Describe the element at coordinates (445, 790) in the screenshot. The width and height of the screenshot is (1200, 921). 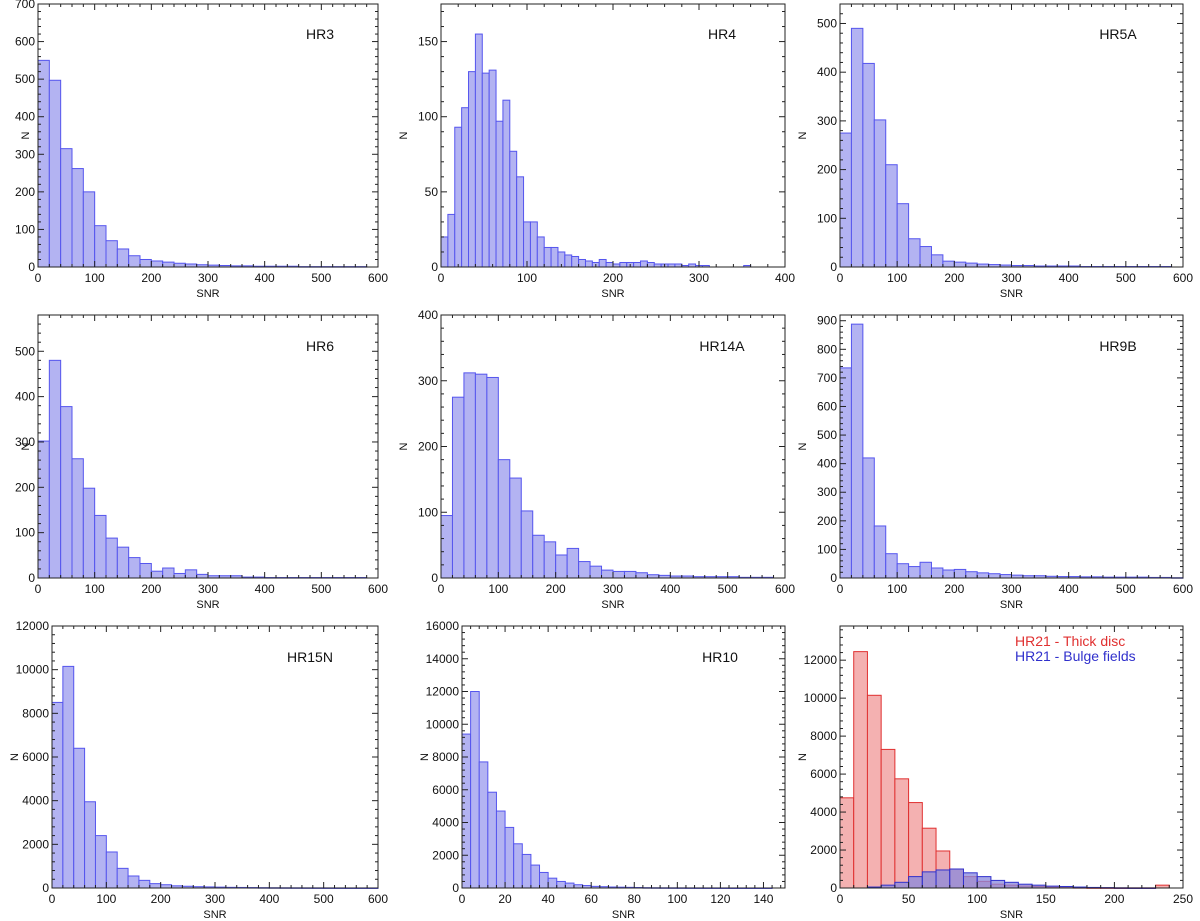
I see `y-tick-label: 6000` at that location.